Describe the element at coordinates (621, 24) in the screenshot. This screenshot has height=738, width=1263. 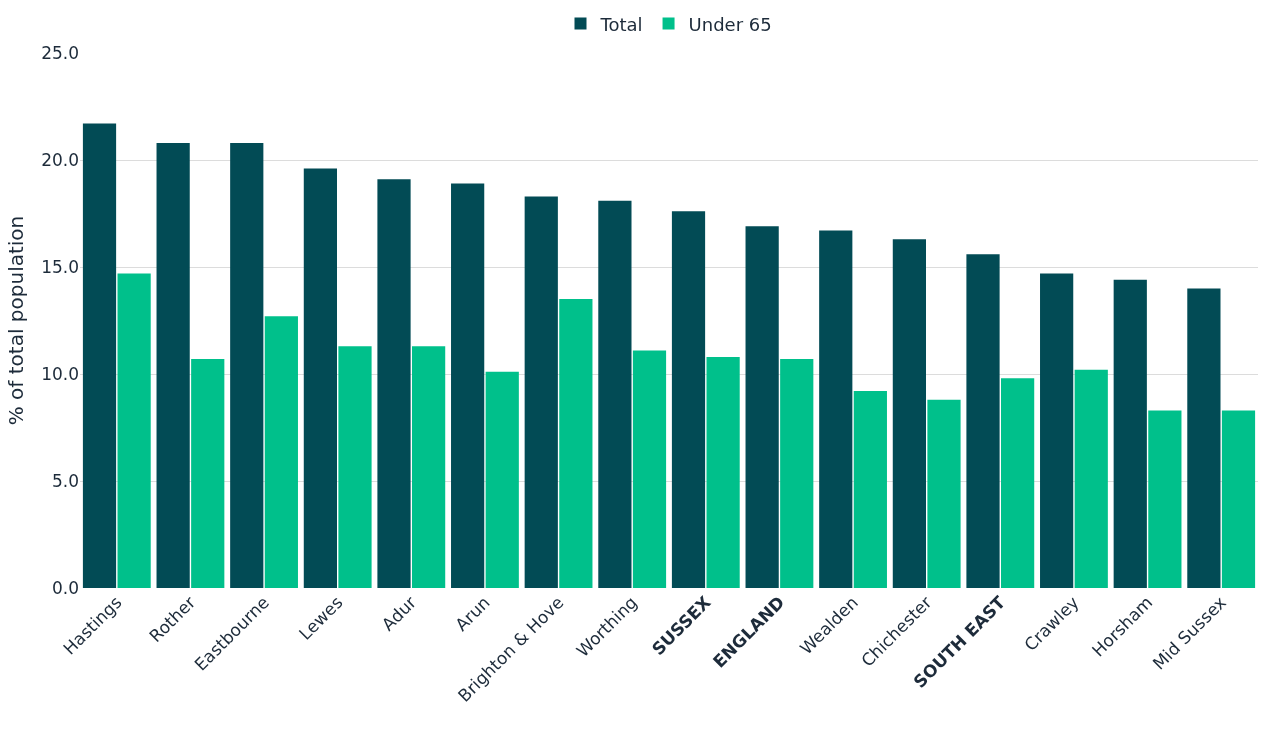
I see `legend-label: Total` at that location.